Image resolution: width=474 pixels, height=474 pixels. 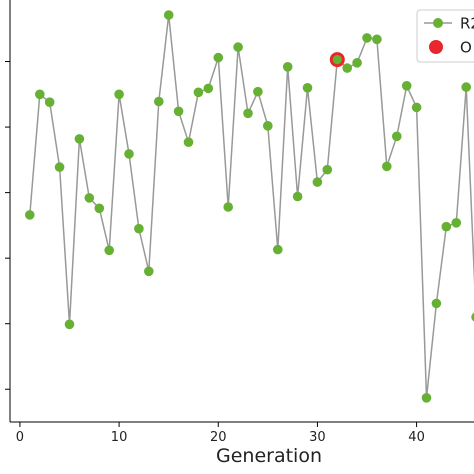 What do you see at coordinates (467, 24) in the screenshot?
I see `legend-r2-label: R2` at bounding box center [467, 24].